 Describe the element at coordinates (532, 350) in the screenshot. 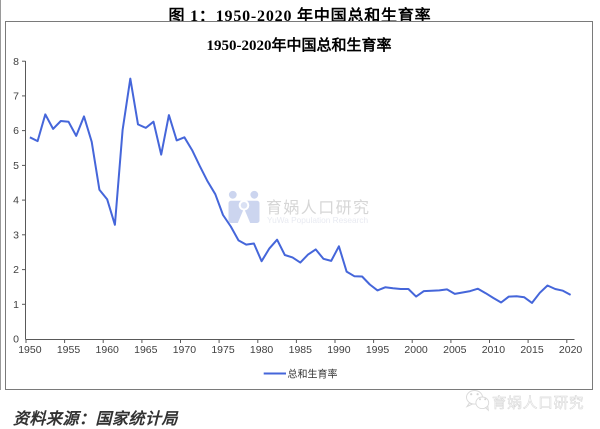

I see `svg-text: 2015` at that location.